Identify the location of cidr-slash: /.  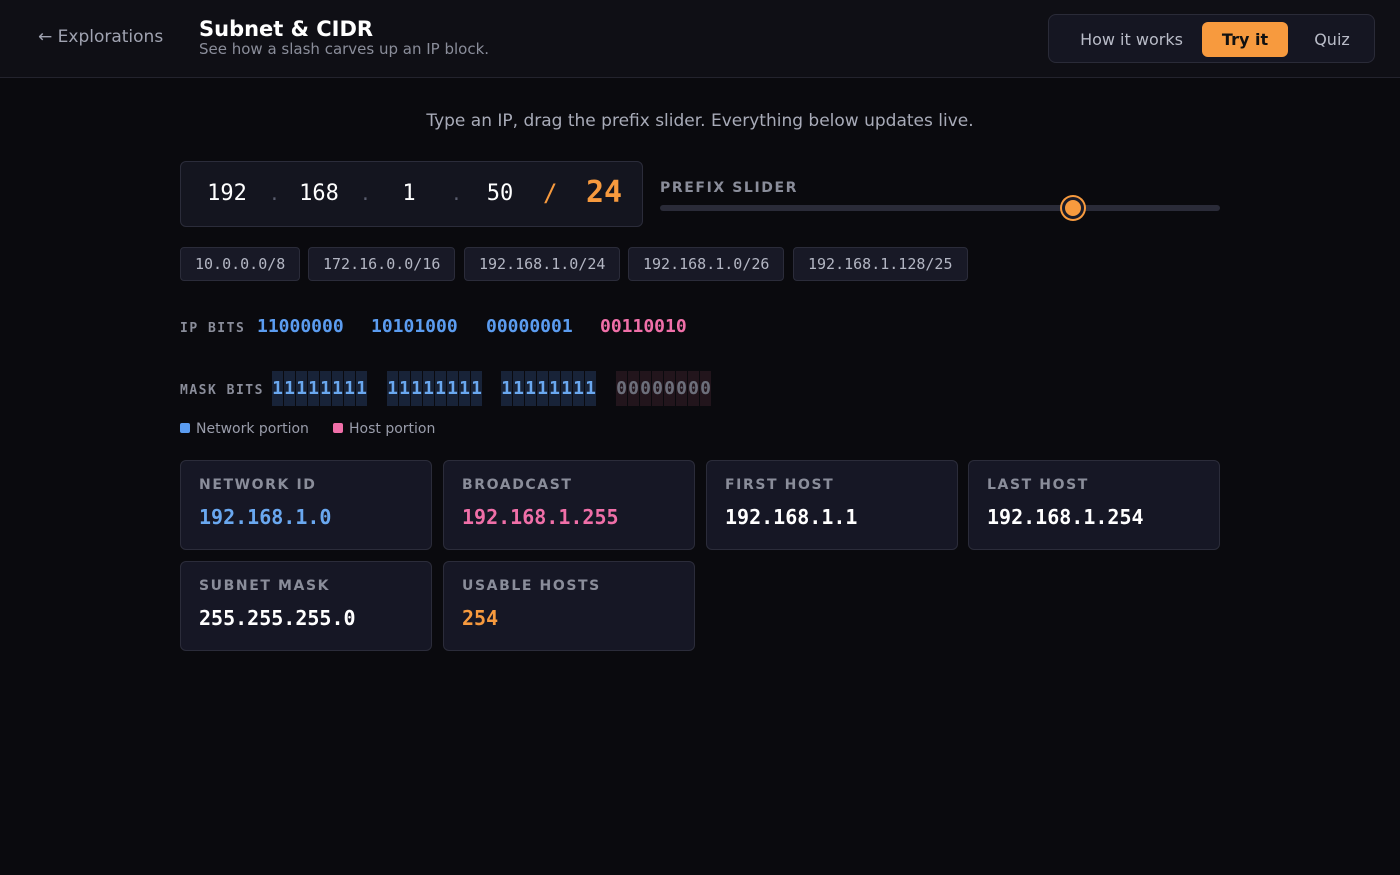
(550, 193).